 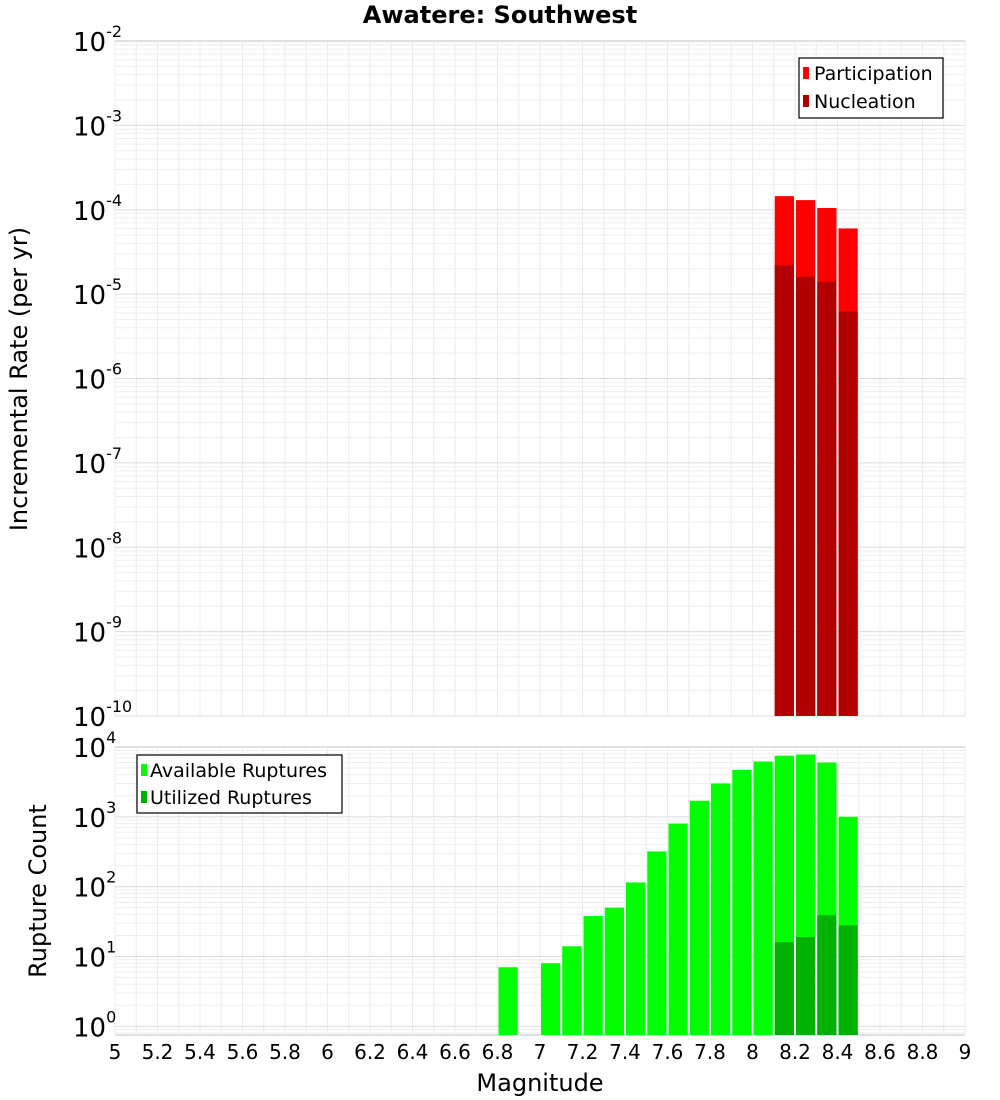 I want to click on x-tick-label: 7.8, so click(x=710, y=1052).